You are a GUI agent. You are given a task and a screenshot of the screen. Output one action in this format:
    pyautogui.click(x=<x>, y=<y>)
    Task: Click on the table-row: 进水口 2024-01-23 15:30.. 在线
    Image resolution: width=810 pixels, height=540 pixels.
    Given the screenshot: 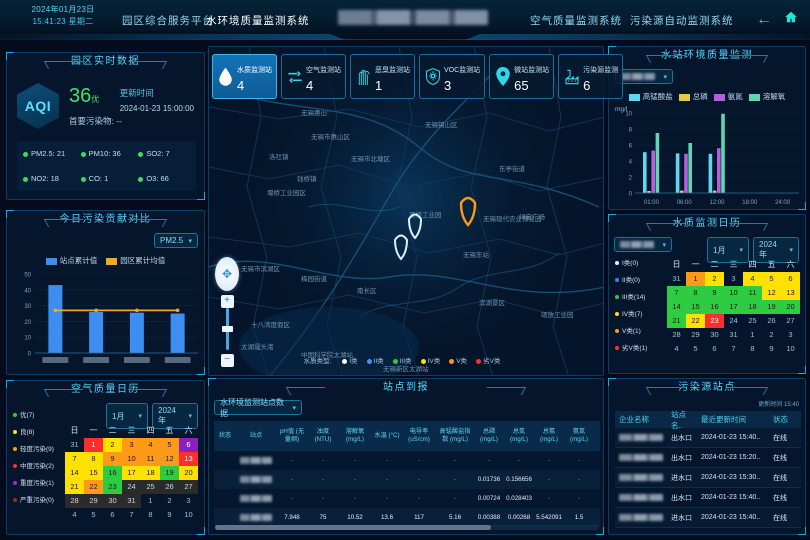 What is the action you would take?
    pyautogui.click(x=708, y=478)
    